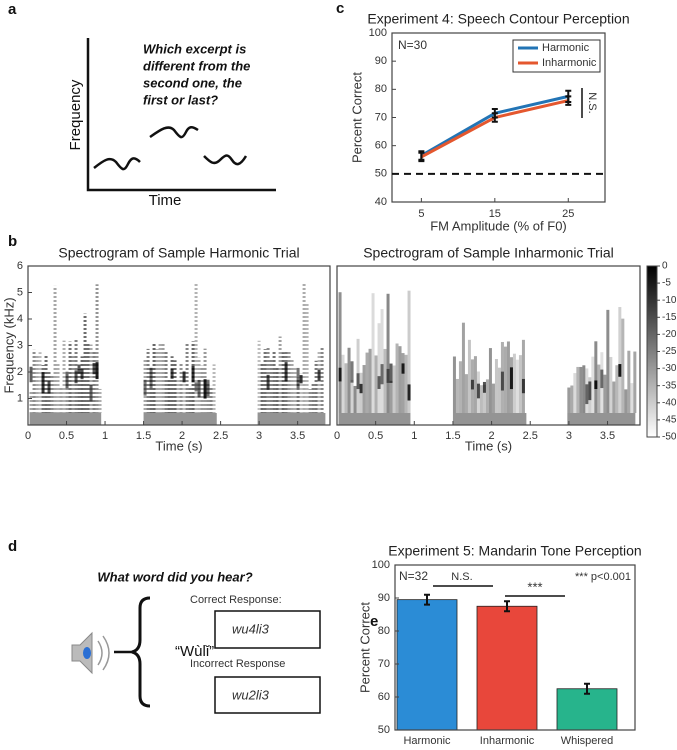 This screenshot has height=750, width=677. I want to click on chart-title: Experiment 4: Speech Contour Perception, so click(498, 19).